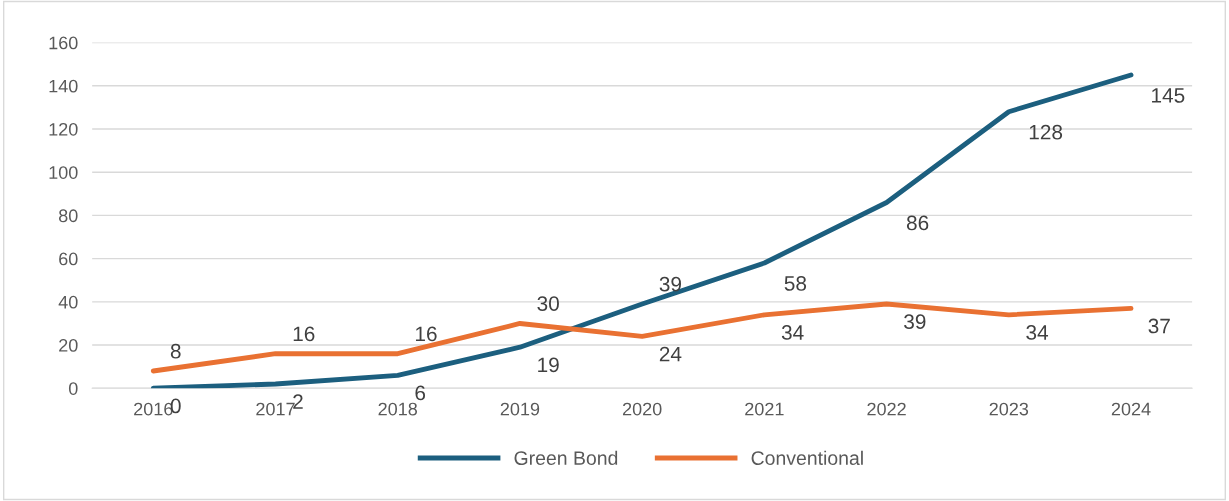 The image size is (1229, 501). Describe the element at coordinates (420, 393) in the screenshot. I see `data-label: 6` at that location.